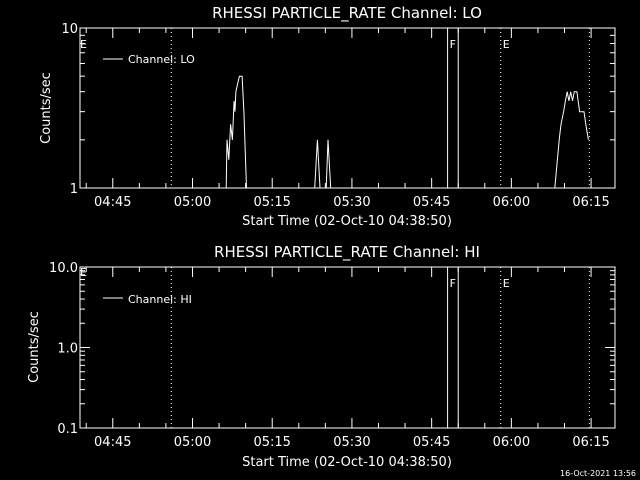 This screenshot has width=640, height=480. I want to click on lo-x-tick-label: 05:00, so click(192, 202).